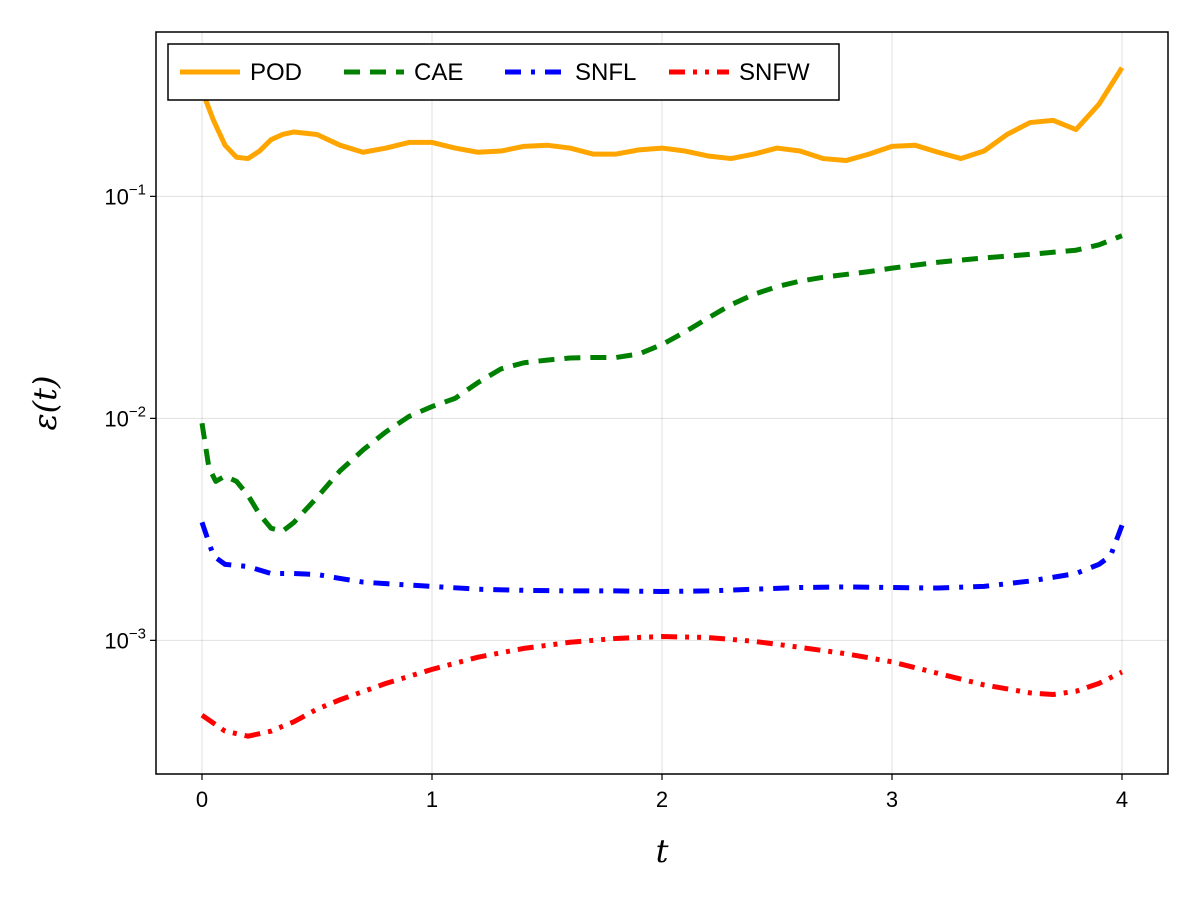 Image resolution: width=1200 pixels, height=900 pixels. What do you see at coordinates (662, 686) in the screenshot?
I see `series-line-snfw` at bounding box center [662, 686].